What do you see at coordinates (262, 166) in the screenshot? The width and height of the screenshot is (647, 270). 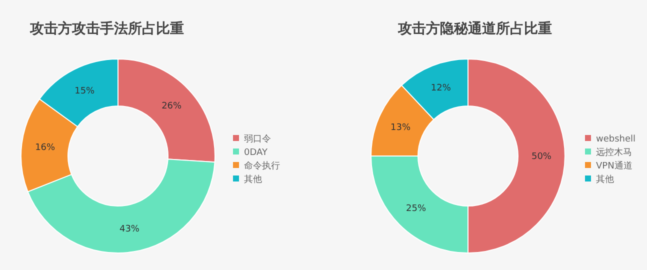 I see `legend-label: 命令执行` at bounding box center [262, 166].